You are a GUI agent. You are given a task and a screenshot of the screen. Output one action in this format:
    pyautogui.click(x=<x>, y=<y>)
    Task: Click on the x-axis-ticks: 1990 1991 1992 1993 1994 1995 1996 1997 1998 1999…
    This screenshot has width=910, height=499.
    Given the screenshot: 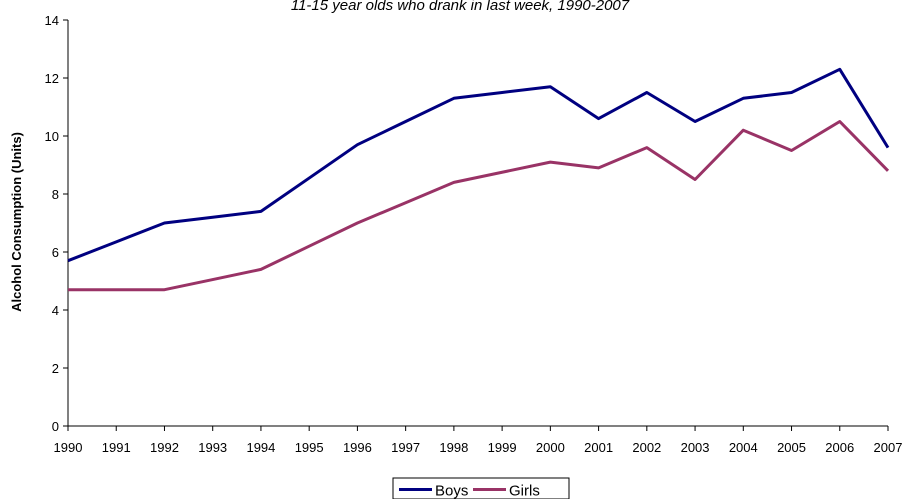 What is the action you would take?
    pyautogui.click(x=478, y=440)
    